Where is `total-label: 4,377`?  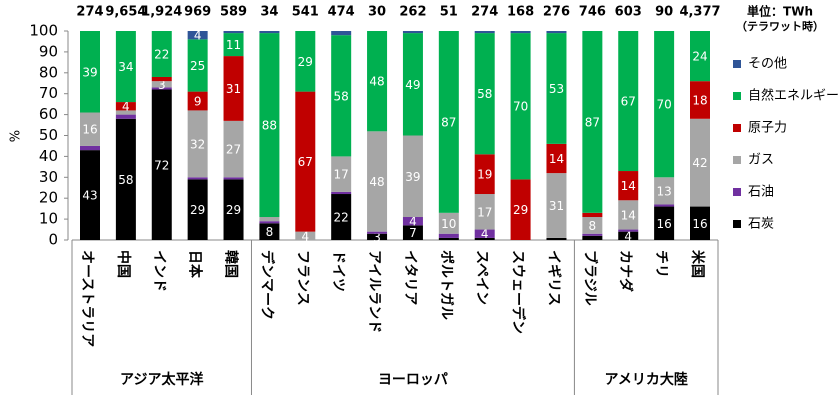 total-label: 4,377 is located at coordinates (699, 12).